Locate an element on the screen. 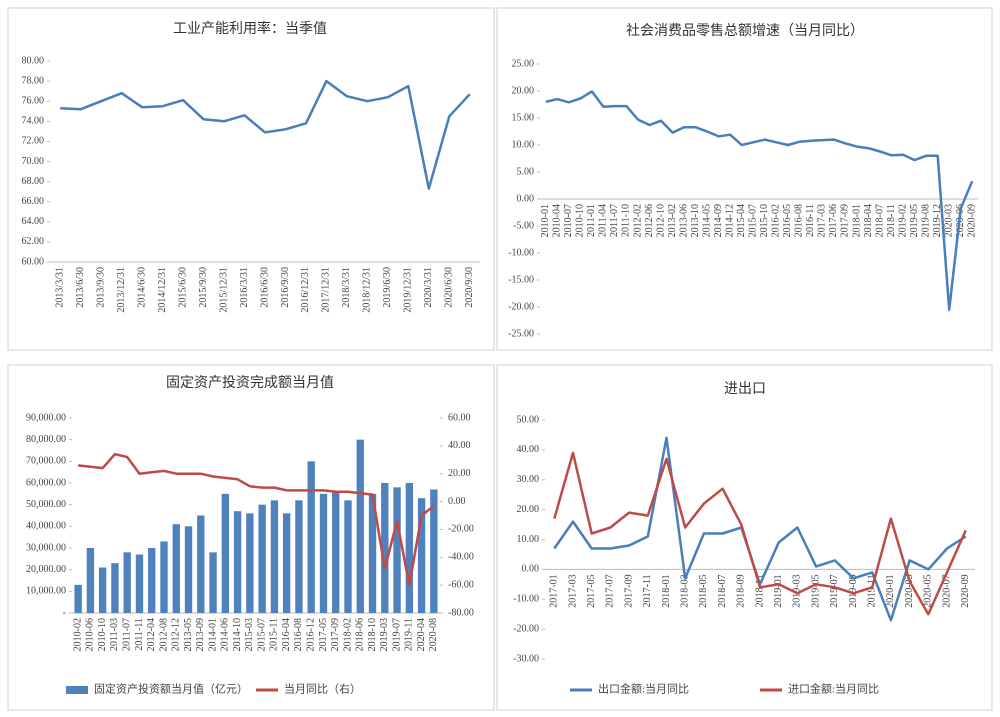 Image resolution: width=1000 pixels, height=717 pixels. x-tick-label: 2012-10 is located at coordinates (660, 220).